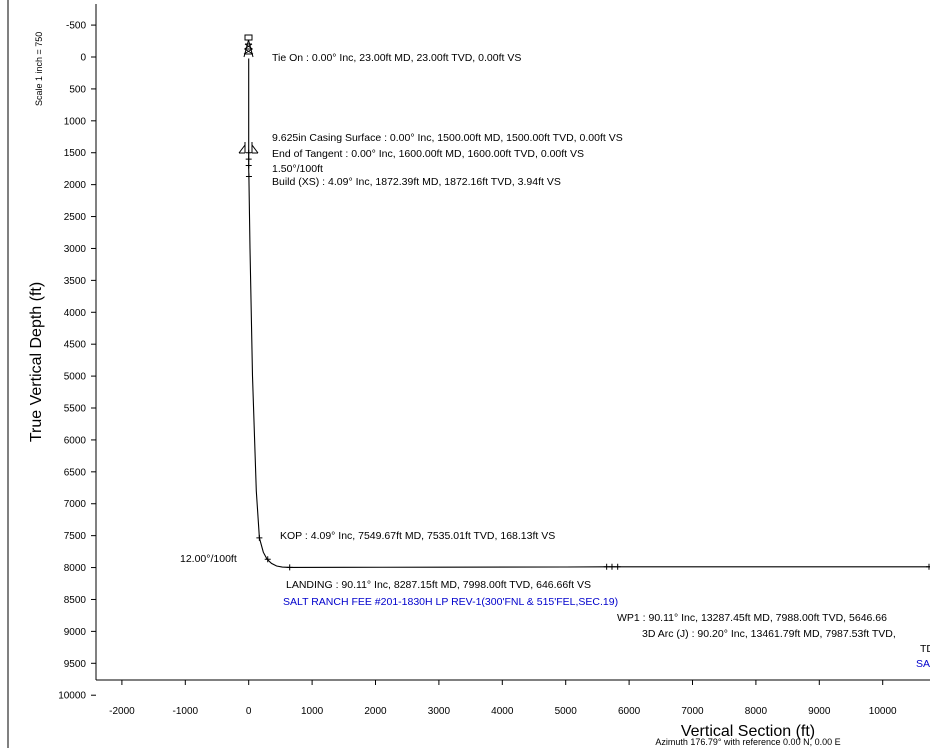  Describe the element at coordinates (122, 711) in the screenshot. I see `x-tick-label: -2000` at that location.